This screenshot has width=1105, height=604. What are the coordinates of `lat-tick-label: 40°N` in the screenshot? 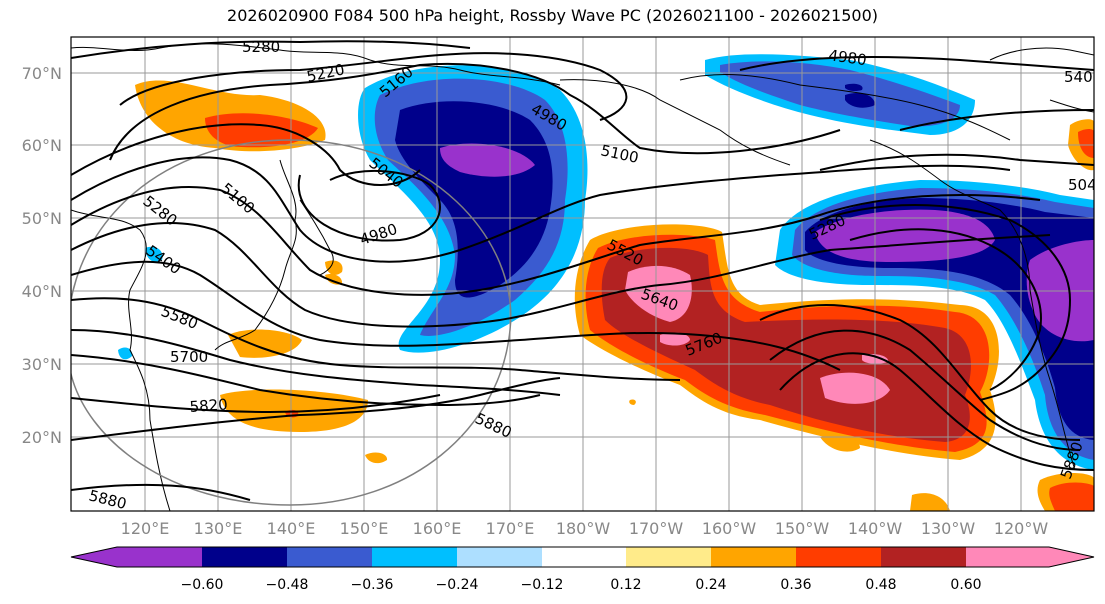 It's located at (42, 291).